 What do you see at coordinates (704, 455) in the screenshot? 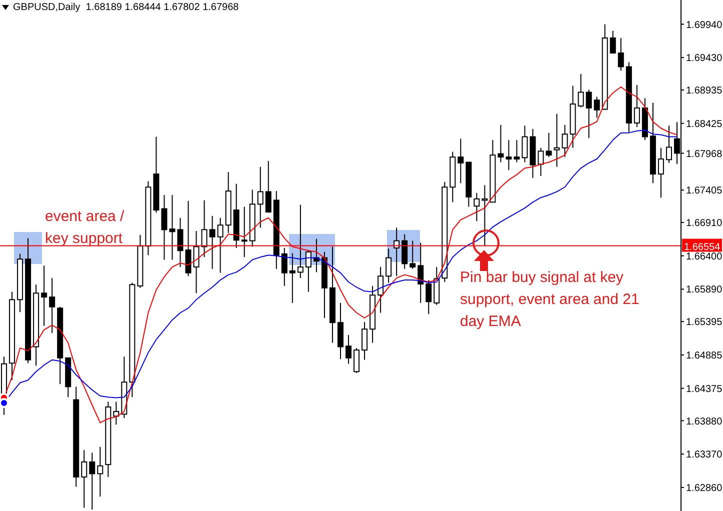
I see `y-tick-label: 1.63370` at bounding box center [704, 455].